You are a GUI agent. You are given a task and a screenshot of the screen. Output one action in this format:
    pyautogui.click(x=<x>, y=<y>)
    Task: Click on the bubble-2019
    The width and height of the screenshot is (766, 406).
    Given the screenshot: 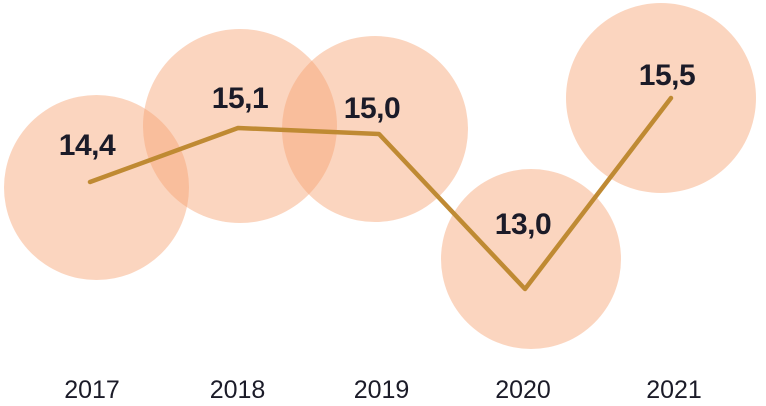 What is the action you would take?
    pyautogui.click(x=375, y=129)
    